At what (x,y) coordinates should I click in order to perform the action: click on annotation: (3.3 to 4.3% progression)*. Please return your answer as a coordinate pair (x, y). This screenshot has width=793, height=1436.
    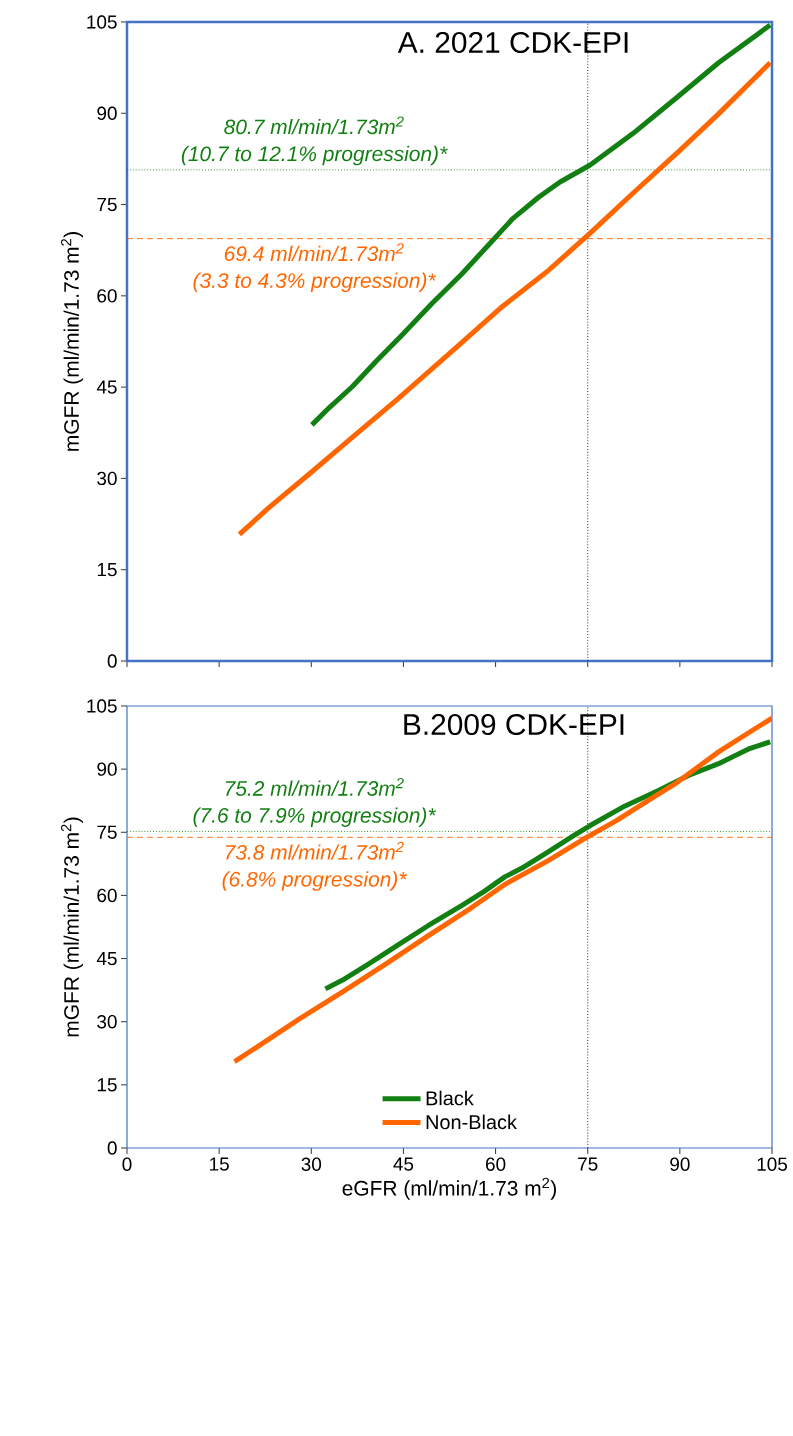
    Looking at the image, I should click on (315, 282).